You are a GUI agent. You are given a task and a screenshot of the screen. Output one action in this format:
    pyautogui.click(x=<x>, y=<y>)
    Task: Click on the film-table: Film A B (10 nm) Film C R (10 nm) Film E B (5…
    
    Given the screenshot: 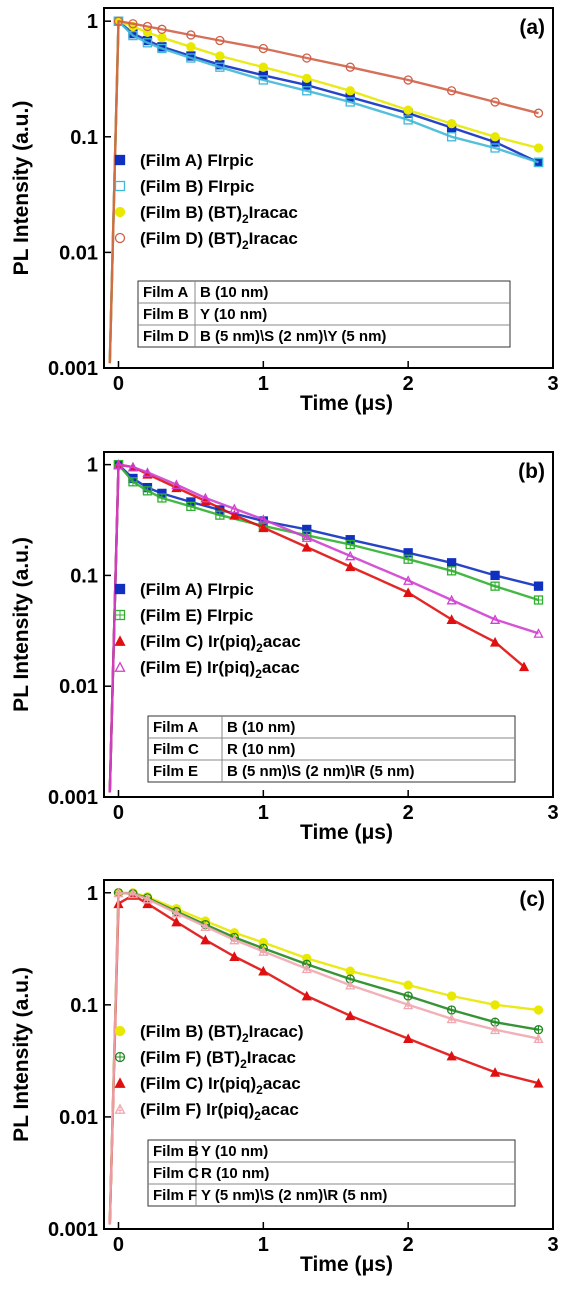 What is the action you would take?
    pyautogui.click(x=331, y=749)
    